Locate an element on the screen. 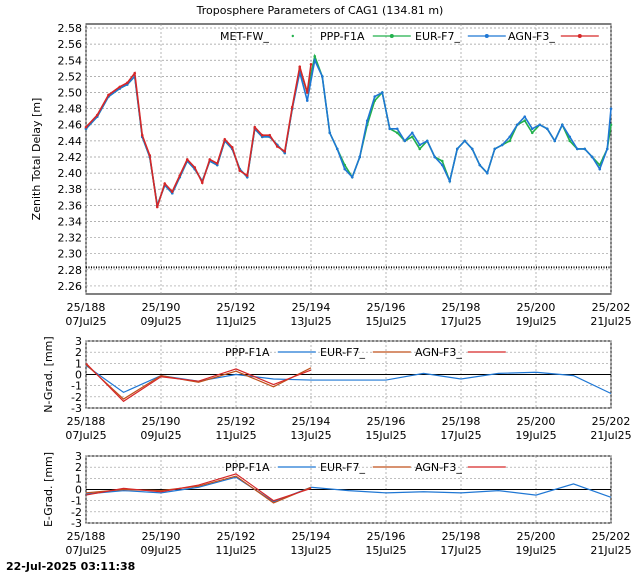 The width and height of the screenshot is (640, 576). x-tick-label: 25/196 is located at coordinates (386, 307).